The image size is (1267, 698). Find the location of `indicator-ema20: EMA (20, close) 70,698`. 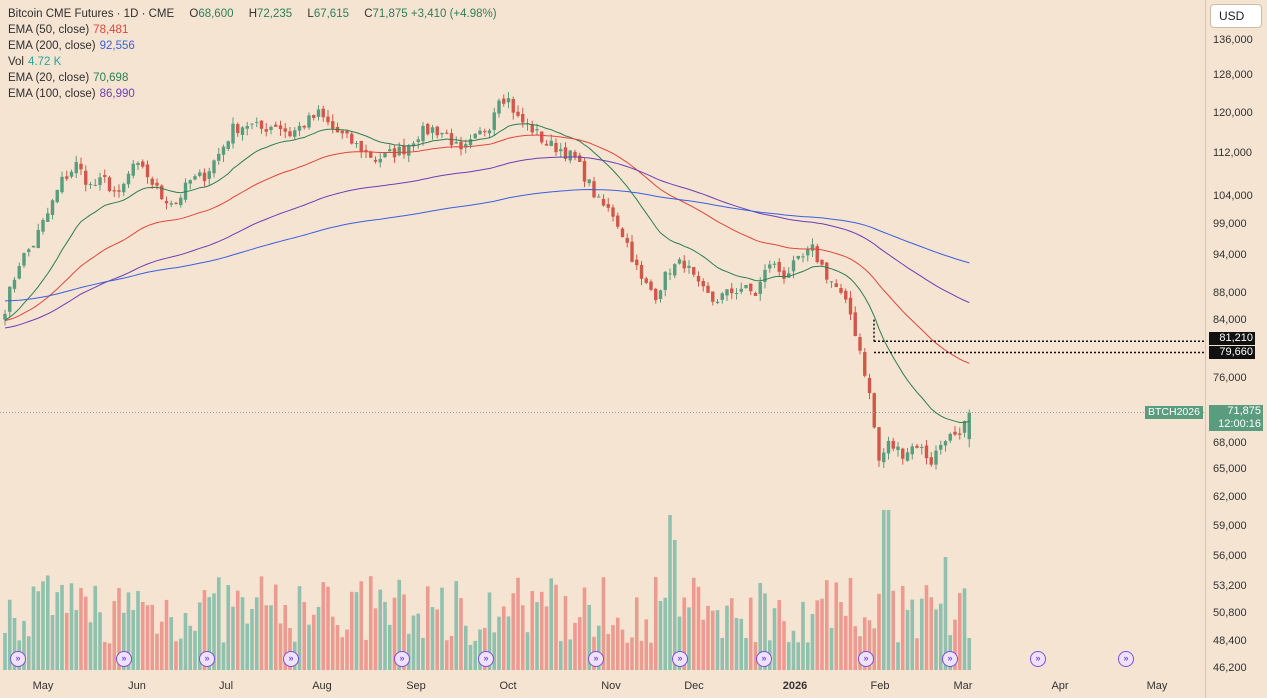

indicator-ema20: EMA (20, close) 70,698 is located at coordinates (68, 78).